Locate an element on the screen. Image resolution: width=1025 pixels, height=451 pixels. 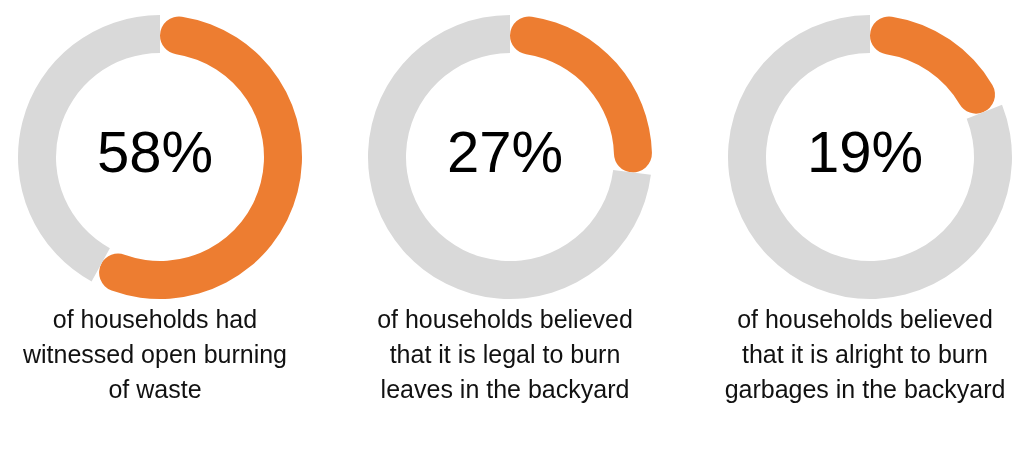
donut-slice is located at coordinates (200, 157).